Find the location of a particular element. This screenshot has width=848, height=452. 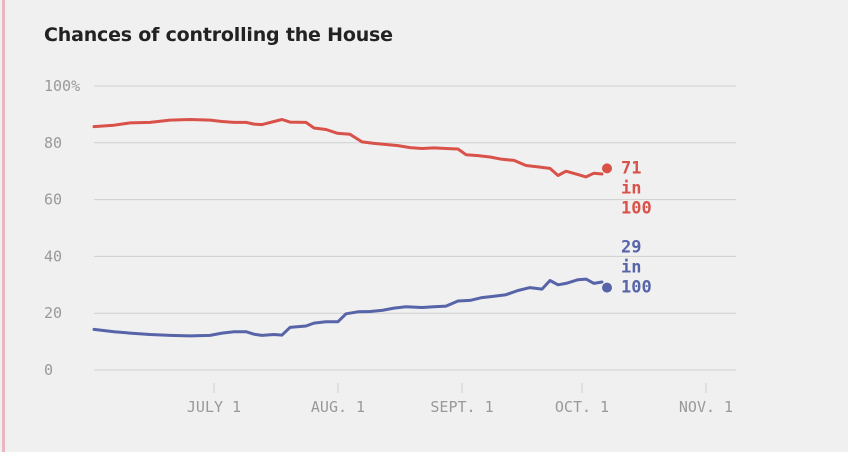

left-accent-rule is located at coordinates (3, 226).